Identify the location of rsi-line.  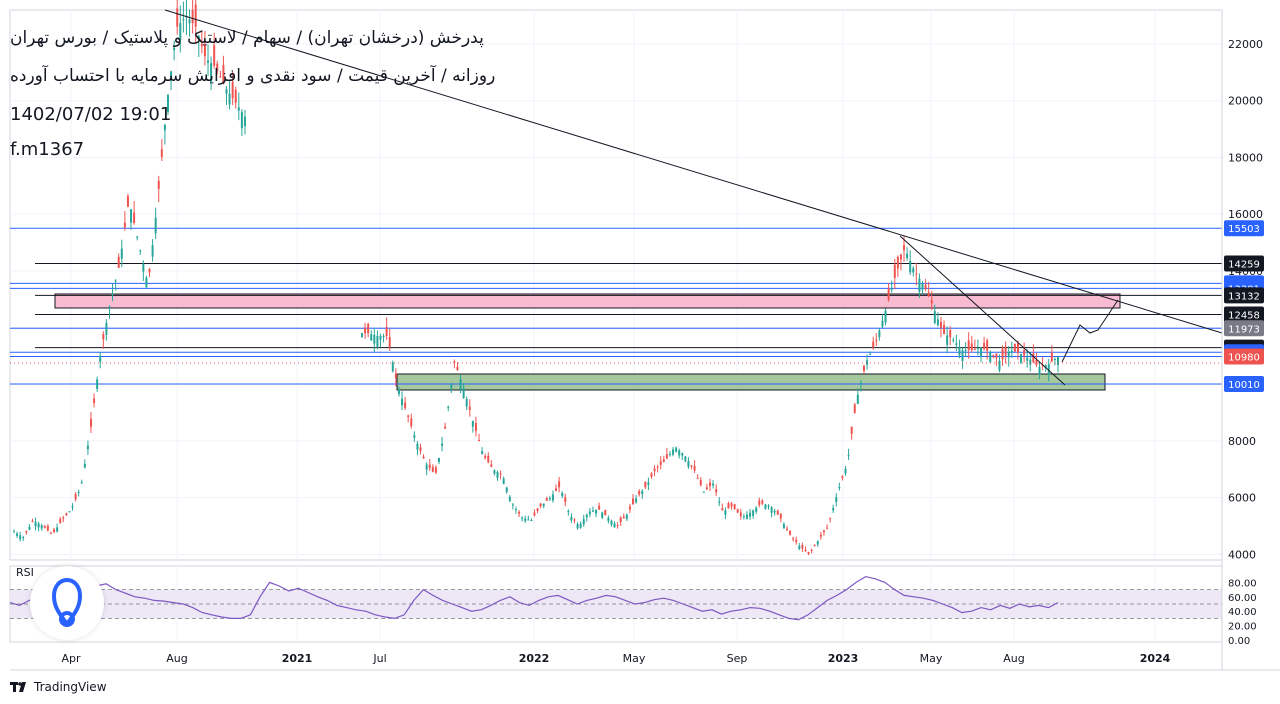
(534, 598).